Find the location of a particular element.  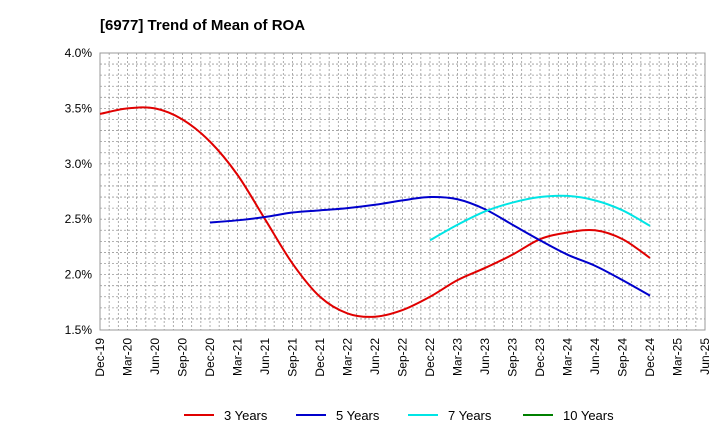

legend-label-3-years: 3 Years is located at coordinates (246, 415).